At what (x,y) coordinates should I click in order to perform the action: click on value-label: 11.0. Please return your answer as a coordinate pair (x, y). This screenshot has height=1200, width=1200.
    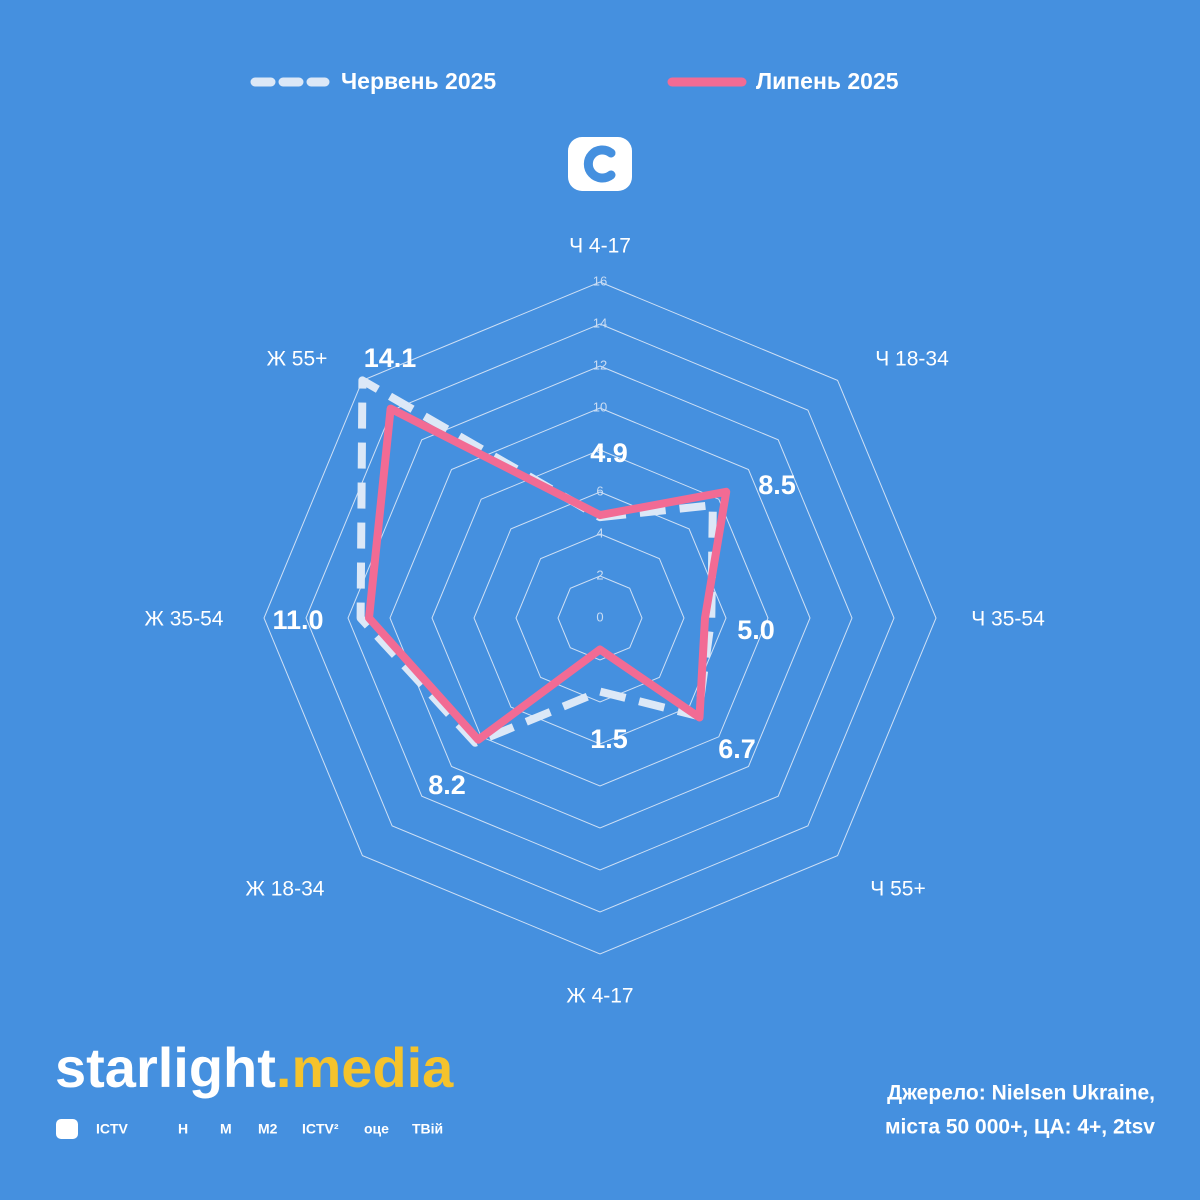
    Looking at the image, I should click on (297, 620).